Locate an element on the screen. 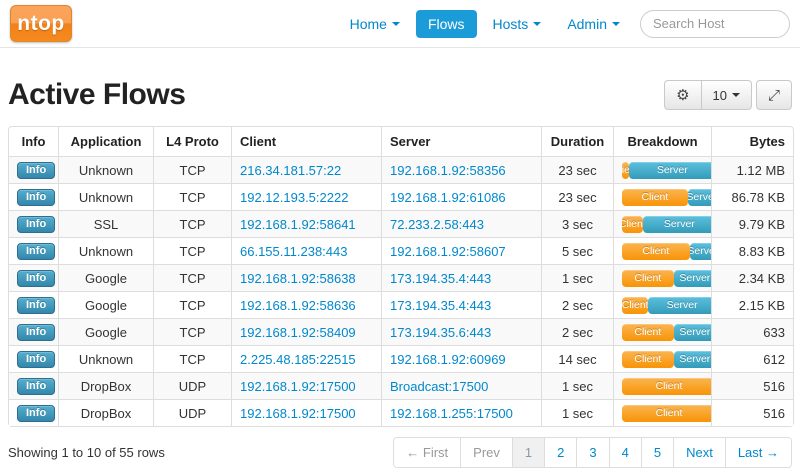 The width and height of the screenshot is (800, 468). column-header-breakdown: Breakdown is located at coordinates (662, 141).